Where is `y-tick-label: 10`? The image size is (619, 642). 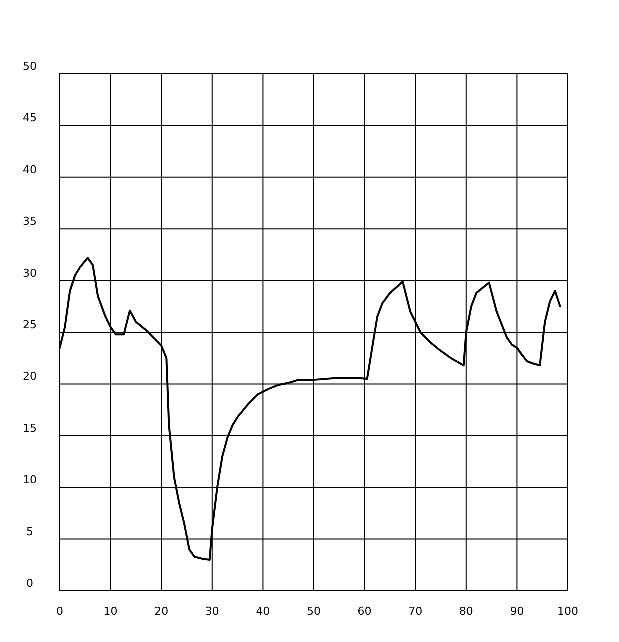
y-tick-label: 10 is located at coordinates (30, 480).